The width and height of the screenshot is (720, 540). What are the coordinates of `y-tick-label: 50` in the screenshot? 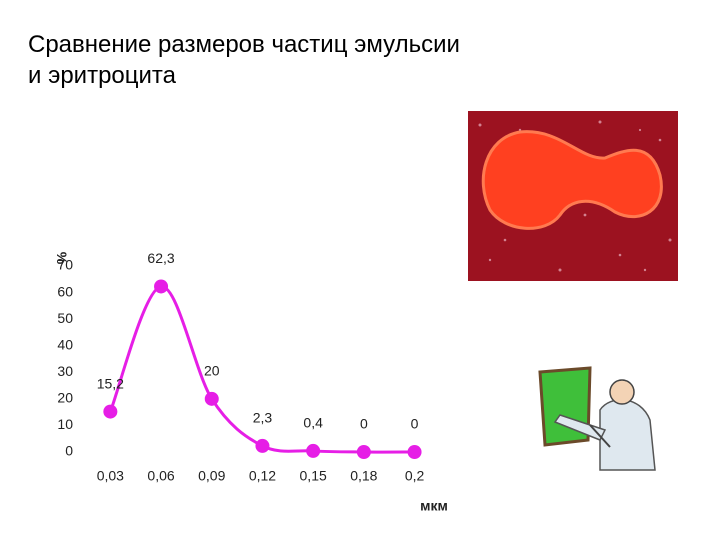 It's located at (65, 318).